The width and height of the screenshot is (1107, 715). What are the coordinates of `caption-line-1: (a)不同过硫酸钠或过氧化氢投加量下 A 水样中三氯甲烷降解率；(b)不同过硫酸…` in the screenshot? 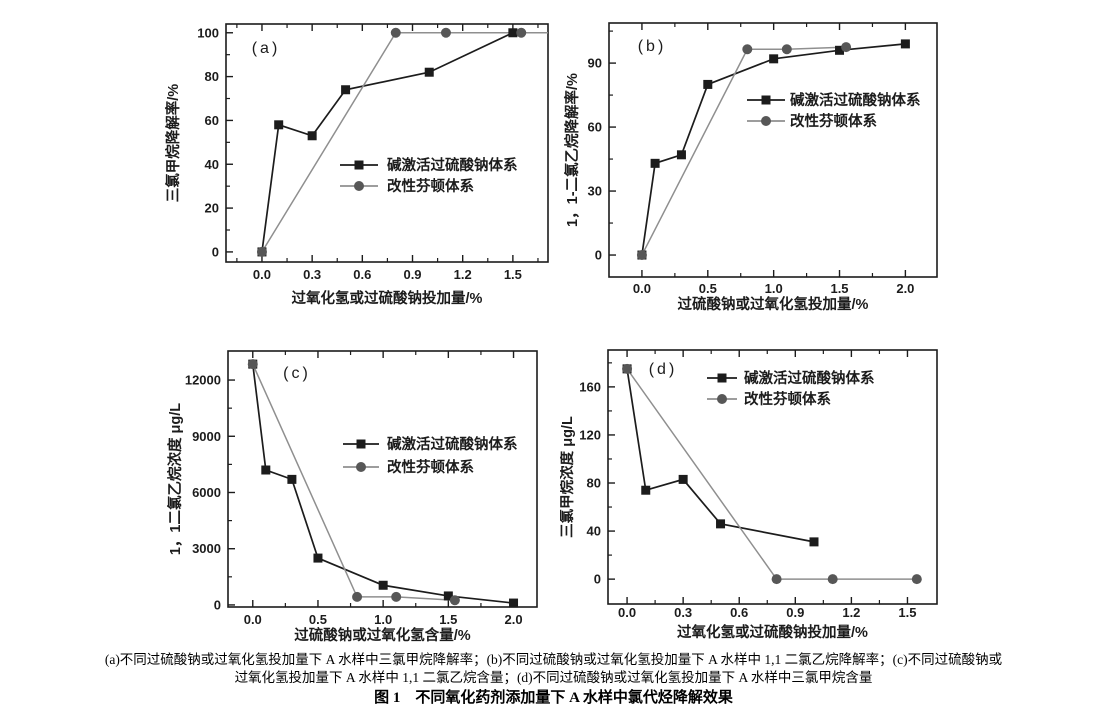 It's located at (553, 659).